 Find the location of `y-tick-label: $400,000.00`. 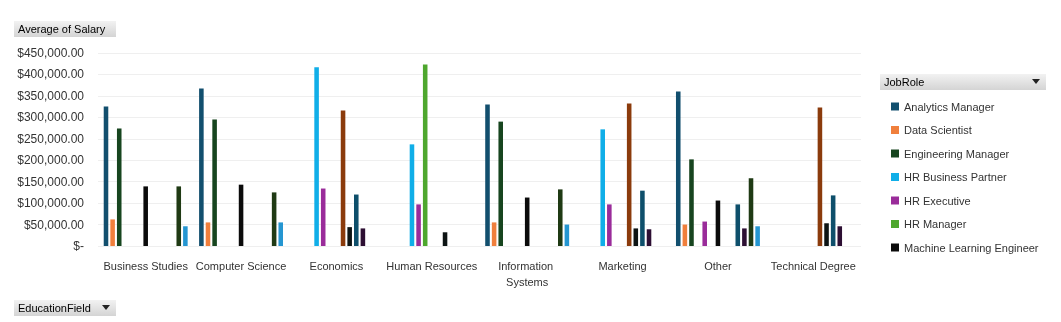

y-tick-label: $400,000.00 is located at coordinates (51, 74).